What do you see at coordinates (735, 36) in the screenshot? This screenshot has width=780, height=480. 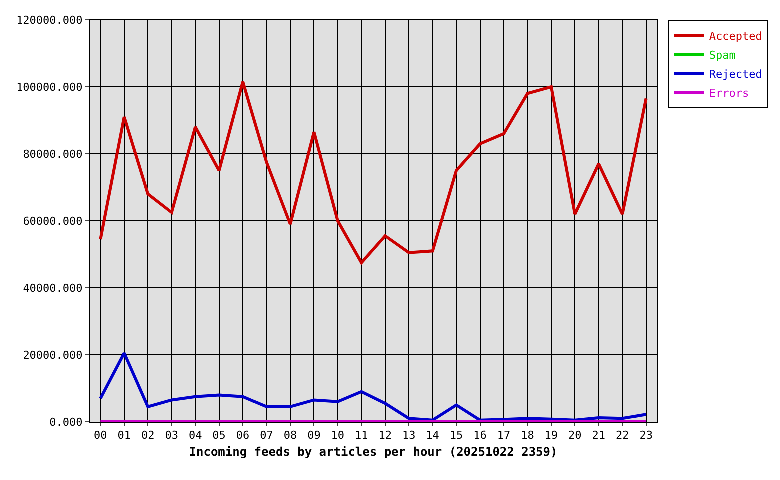 I see `legend-label: Accepted` at bounding box center [735, 36].